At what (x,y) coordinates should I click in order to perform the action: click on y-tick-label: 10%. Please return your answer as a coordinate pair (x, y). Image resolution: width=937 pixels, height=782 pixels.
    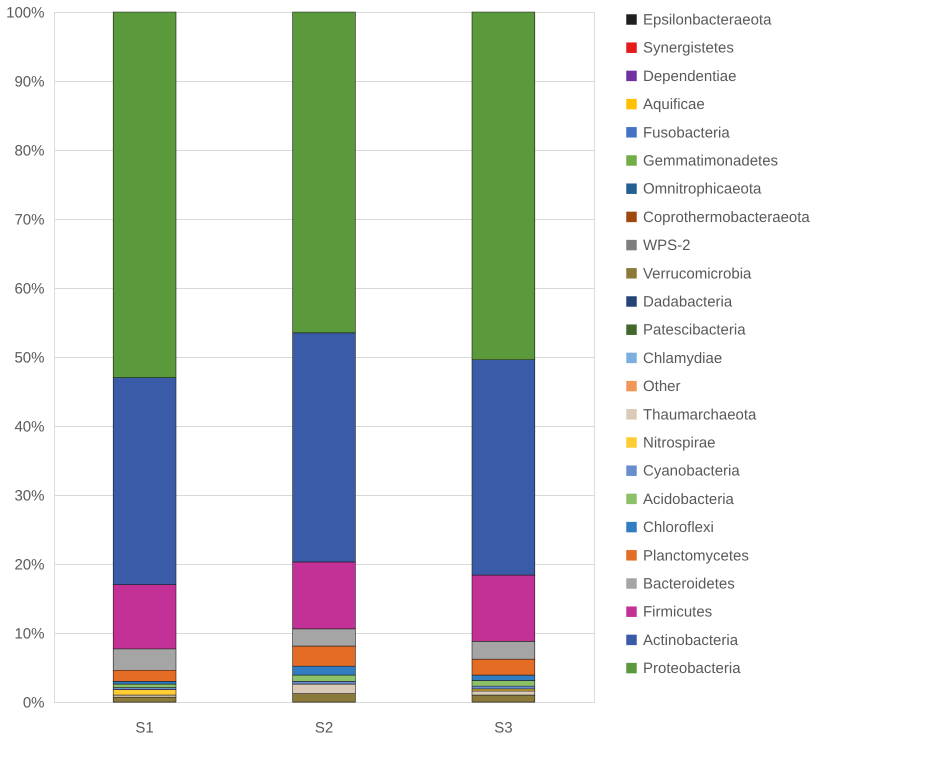
    Looking at the image, I should click on (29, 634).